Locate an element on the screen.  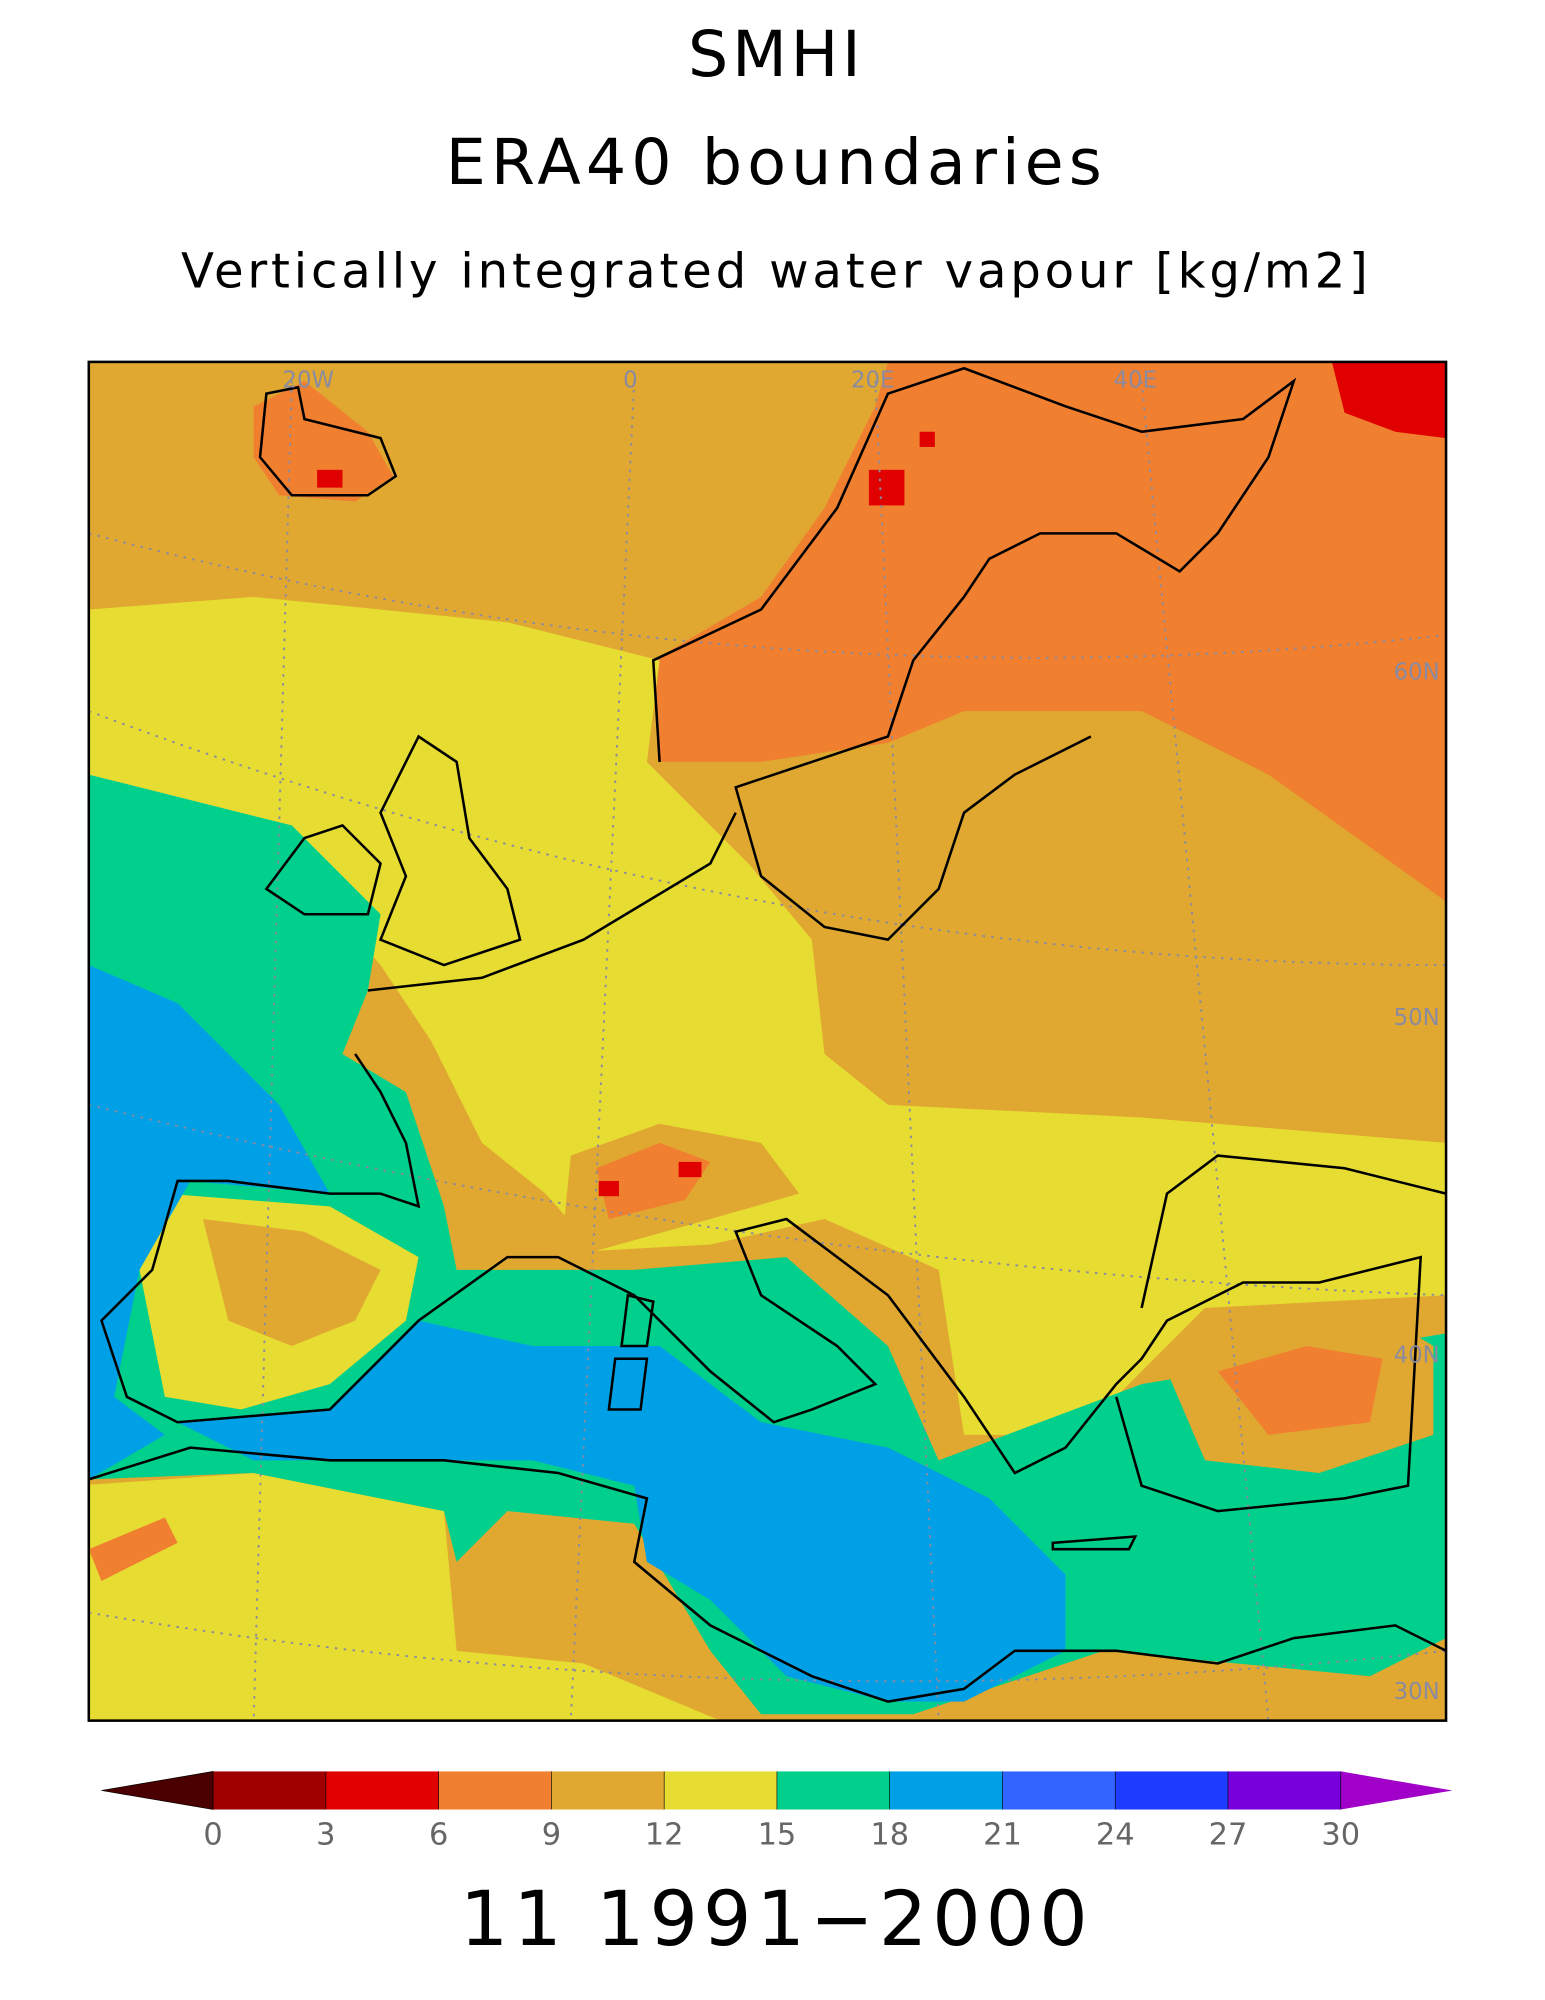
lon-label: 20E is located at coordinates (872, 380).